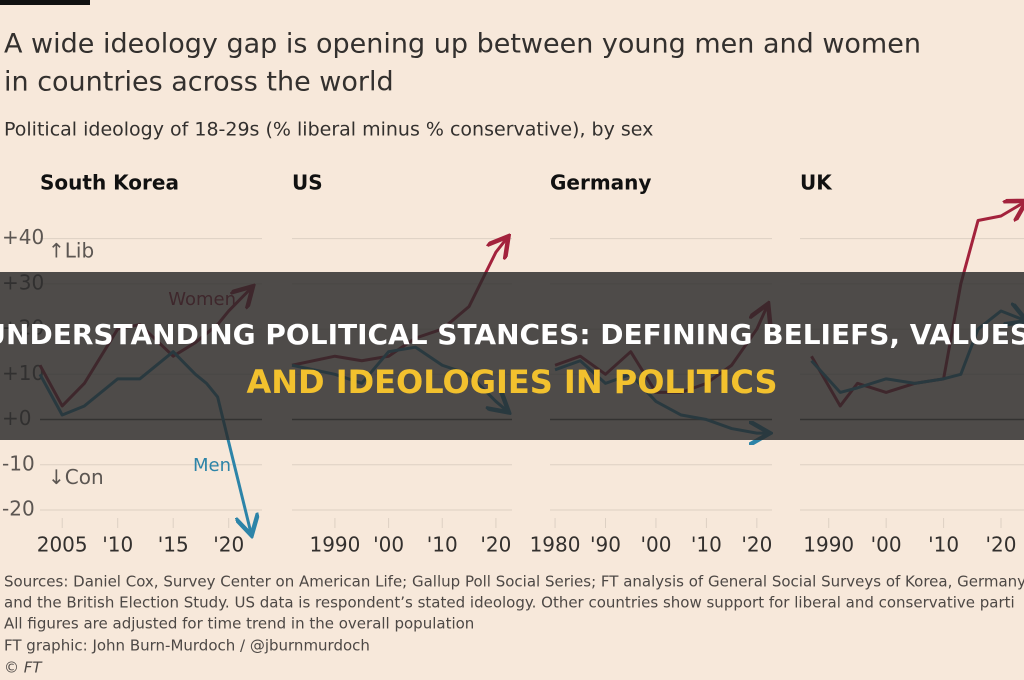 The width and height of the screenshot is (1024, 680). I want to click on series-label: Men, so click(212, 465).